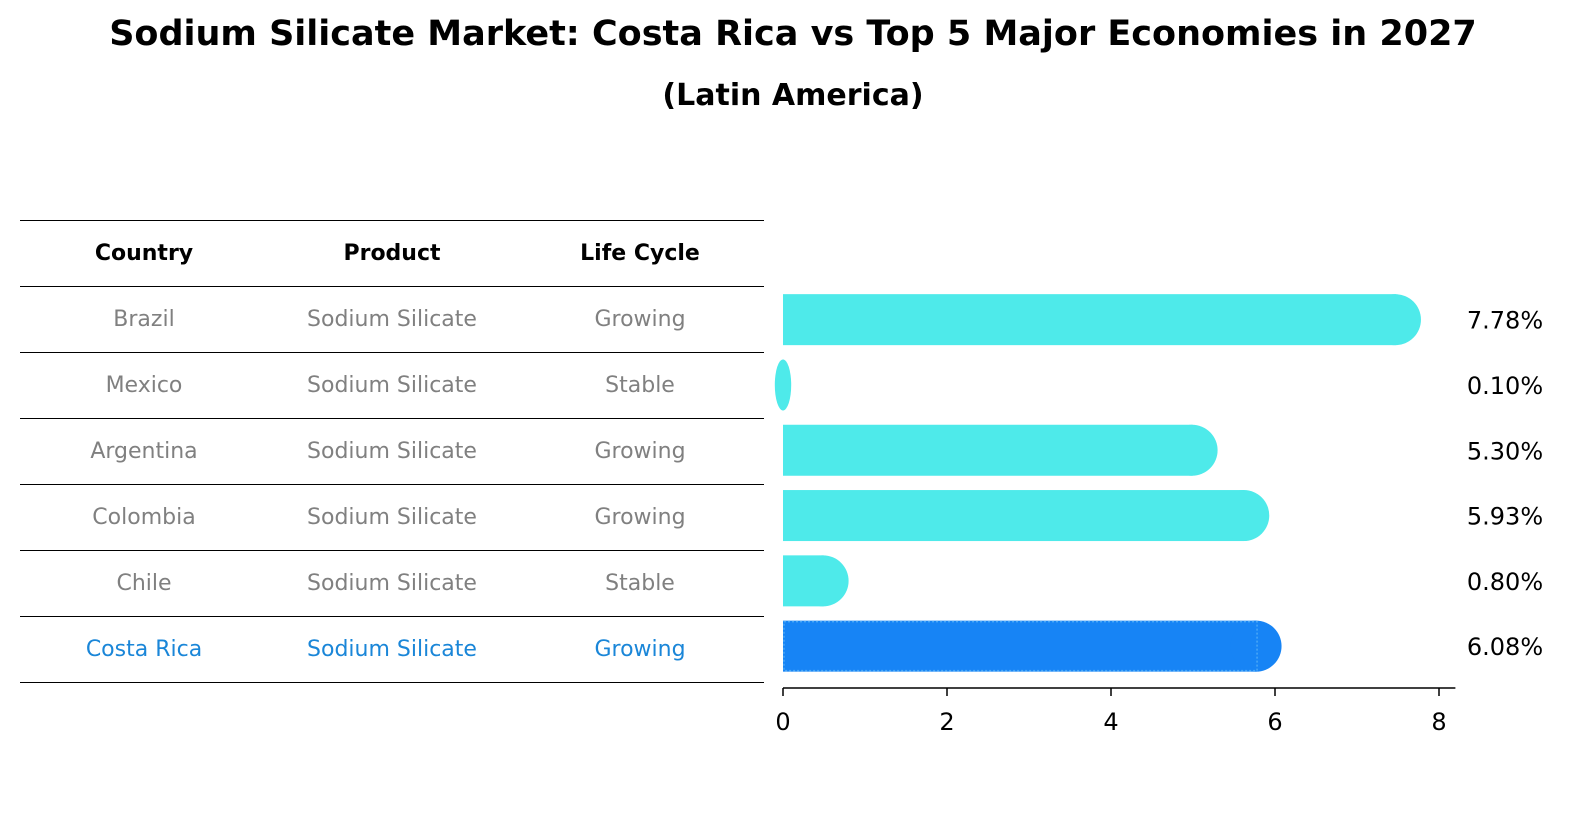 Image resolution: width=1586 pixels, height=823 pixels. Describe the element at coordinates (144, 649) in the screenshot. I see `cell-country: Costa Rica` at that location.